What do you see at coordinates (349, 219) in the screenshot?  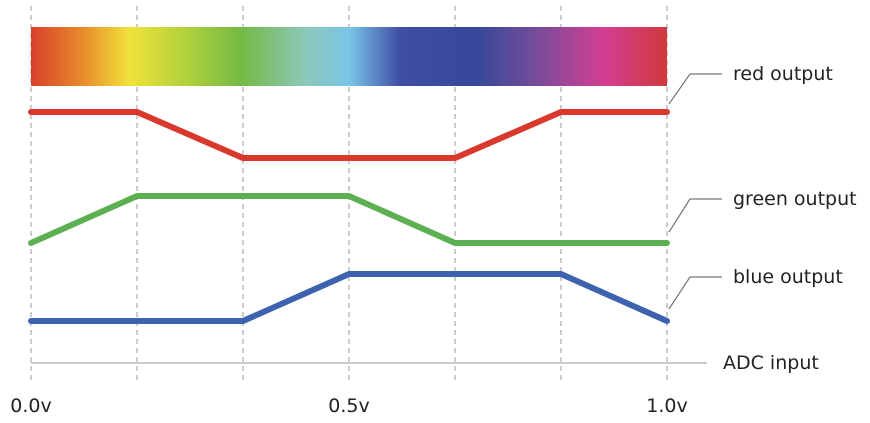 I see `green-output-line` at bounding box center [349, 219].